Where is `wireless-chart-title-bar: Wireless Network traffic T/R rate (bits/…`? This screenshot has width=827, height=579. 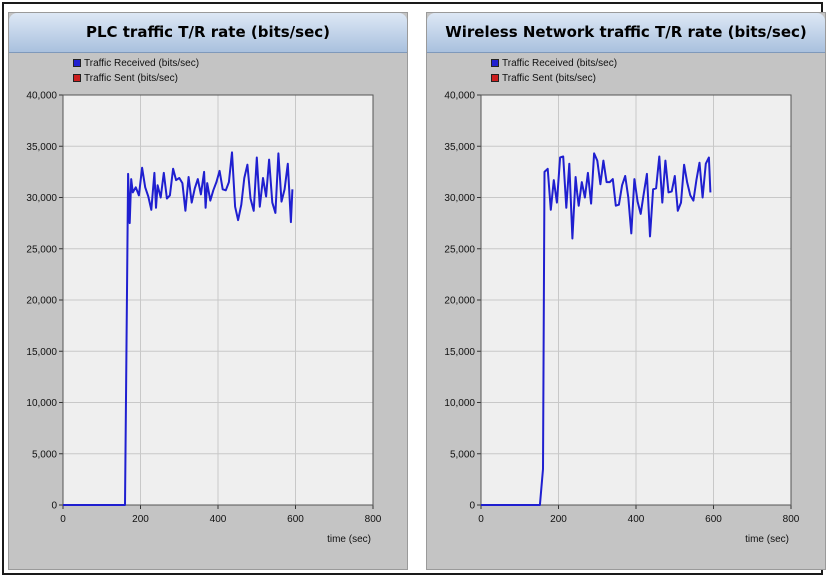 wireless-chart-title-bar: Wireless Network traffic T/R rate (bits/… is located at coordinates (626, 33).